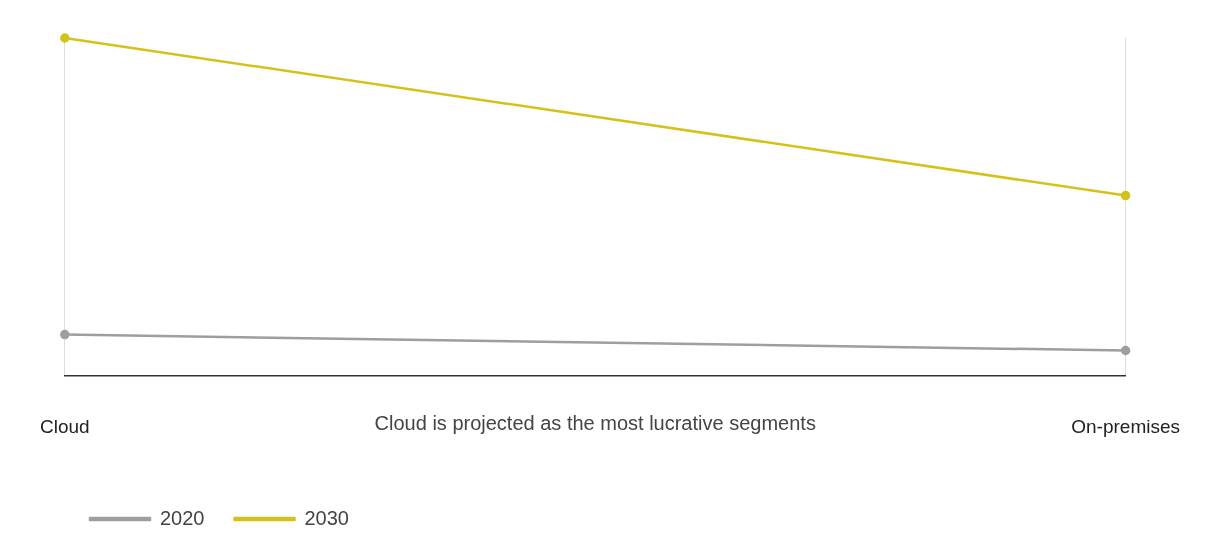 This screenshot has width=1220, height=549. I want to click on legend-label: 2020, so click(182, 517).